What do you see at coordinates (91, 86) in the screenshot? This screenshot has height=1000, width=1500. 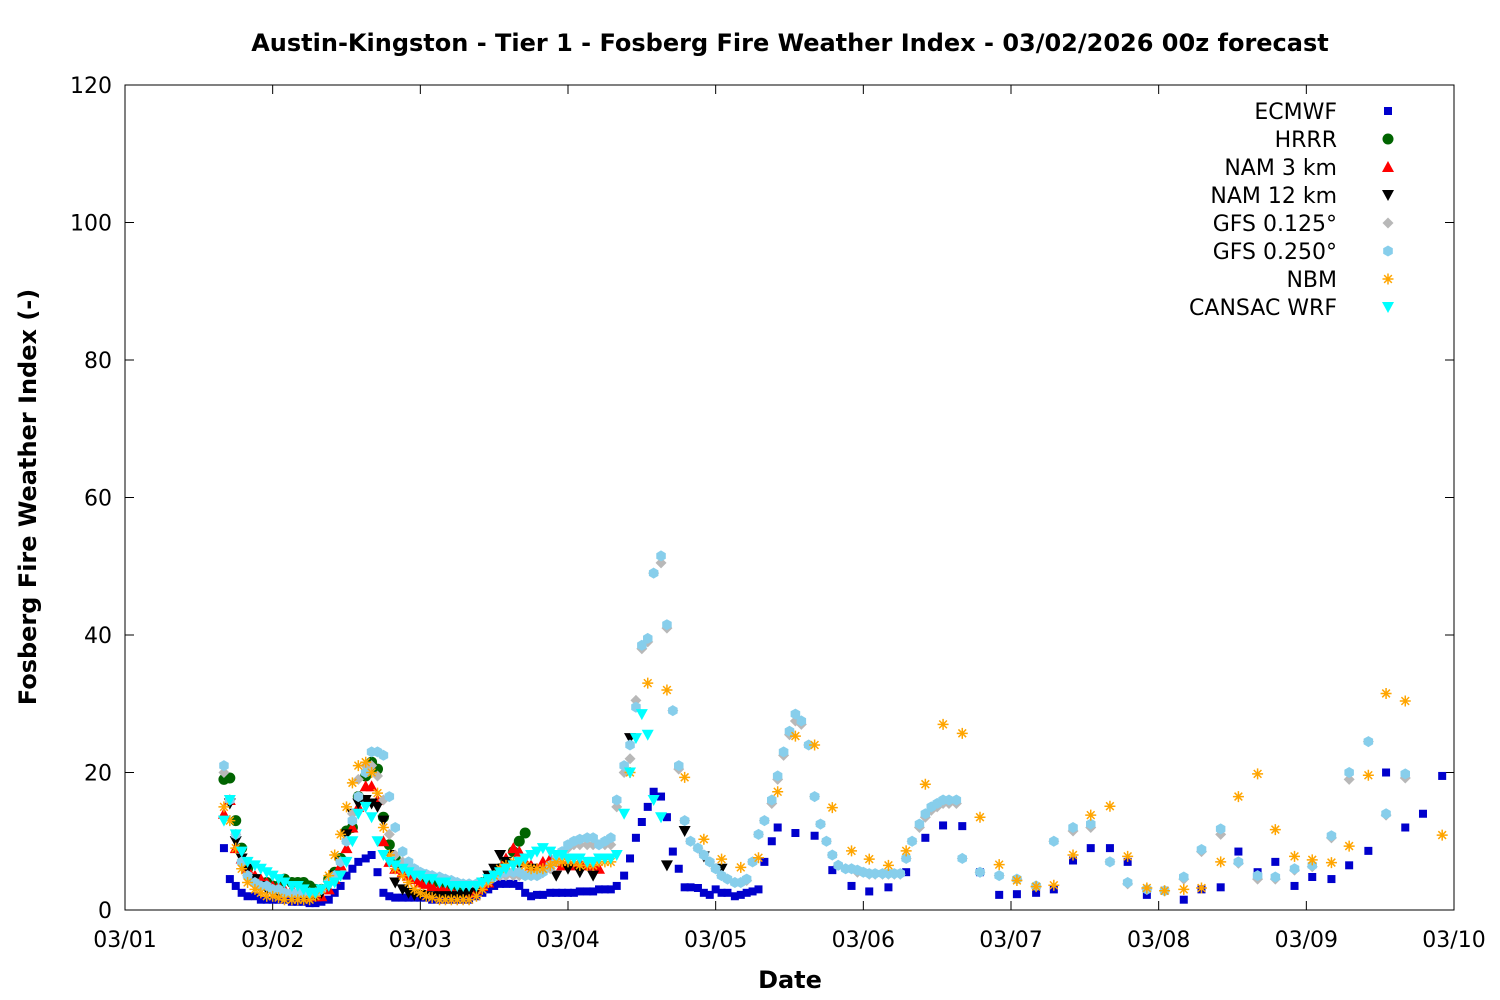 I see `y-tick-label: 120` at bounding box center [91, 86].